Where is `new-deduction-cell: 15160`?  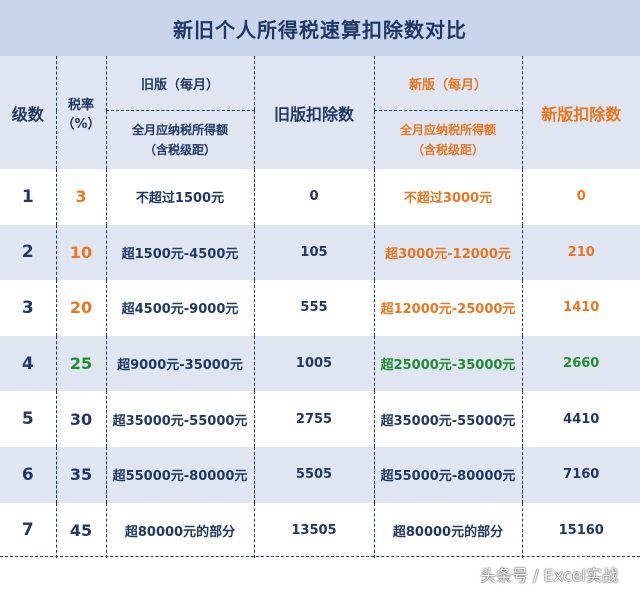
new-deduction-cell: 15160 is located at coordinates (580, 530).